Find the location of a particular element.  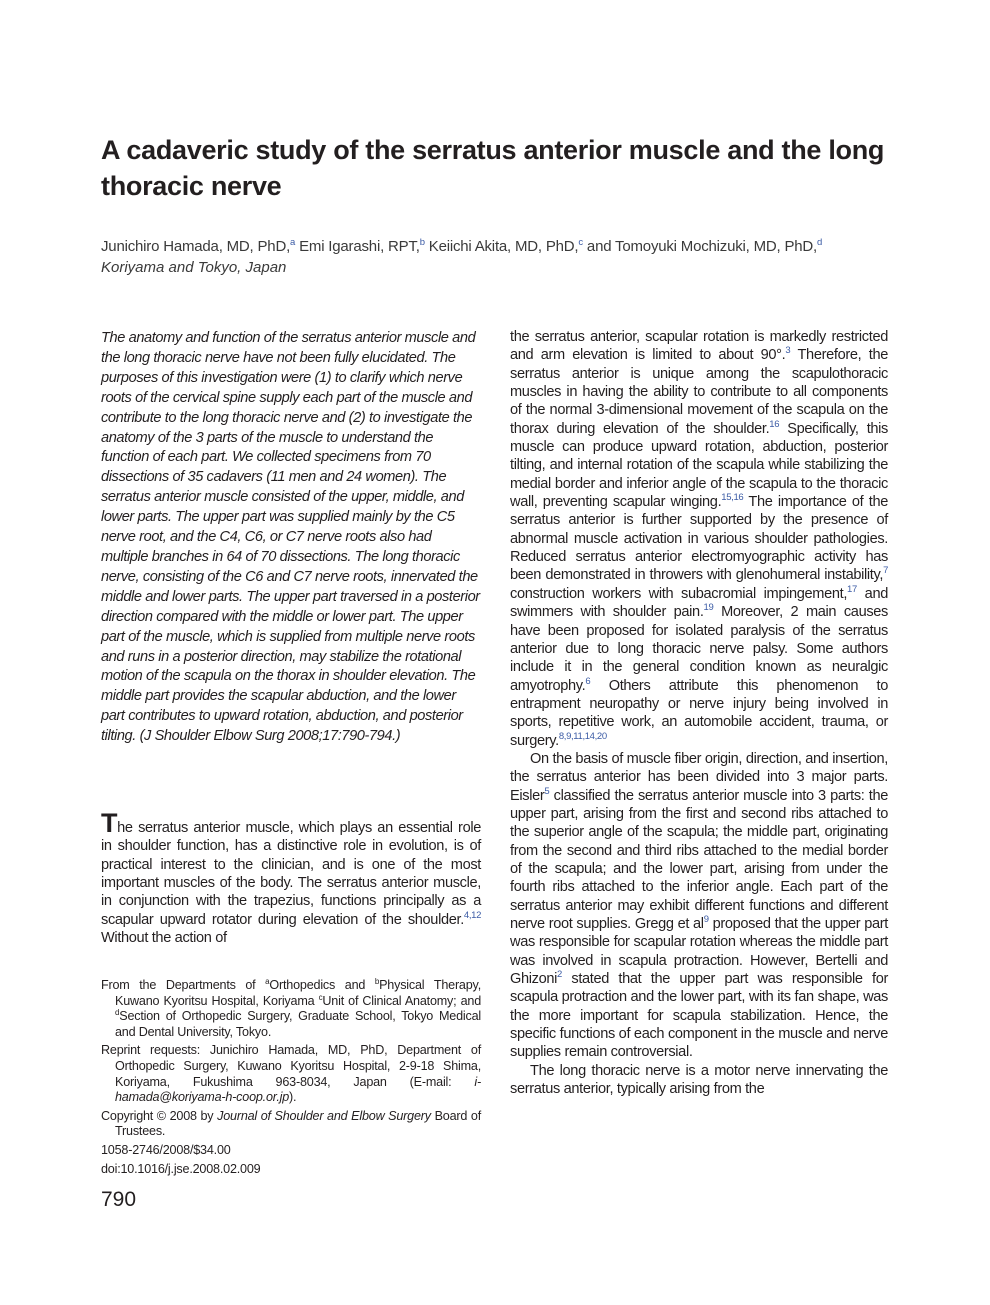

text-run: Orthopedics and is located at coordinates (322, 985).